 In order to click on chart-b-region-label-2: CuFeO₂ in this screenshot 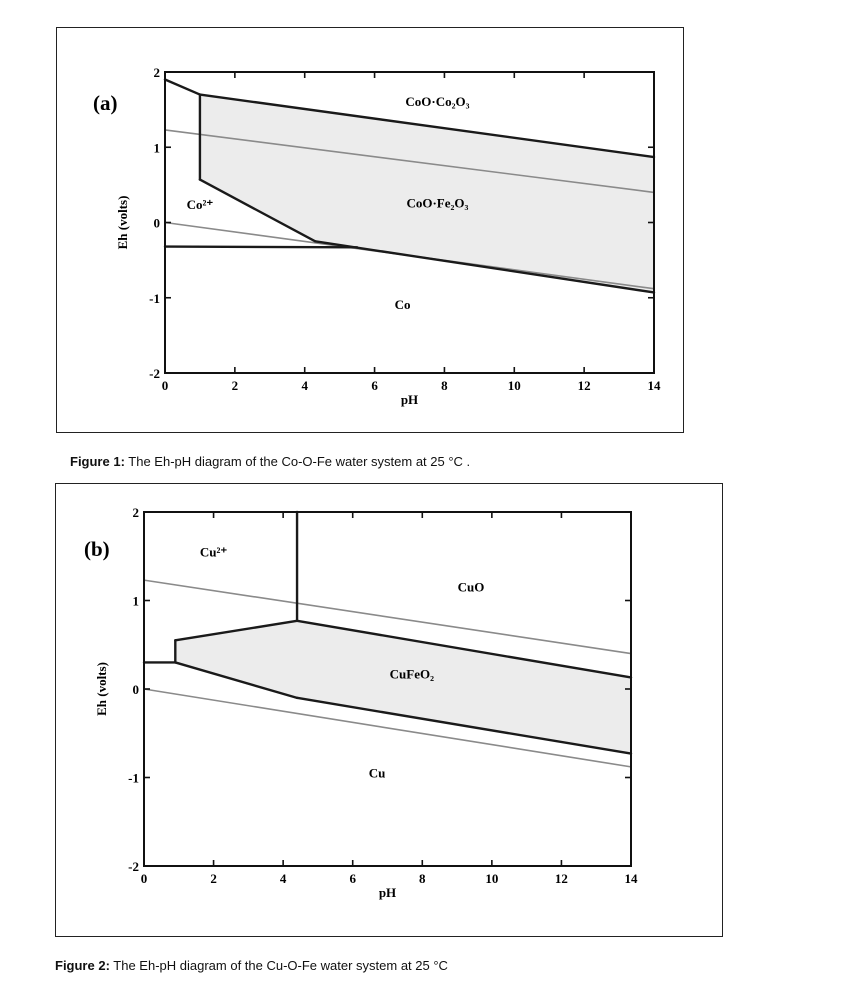, I will do `click(412, 673)`.